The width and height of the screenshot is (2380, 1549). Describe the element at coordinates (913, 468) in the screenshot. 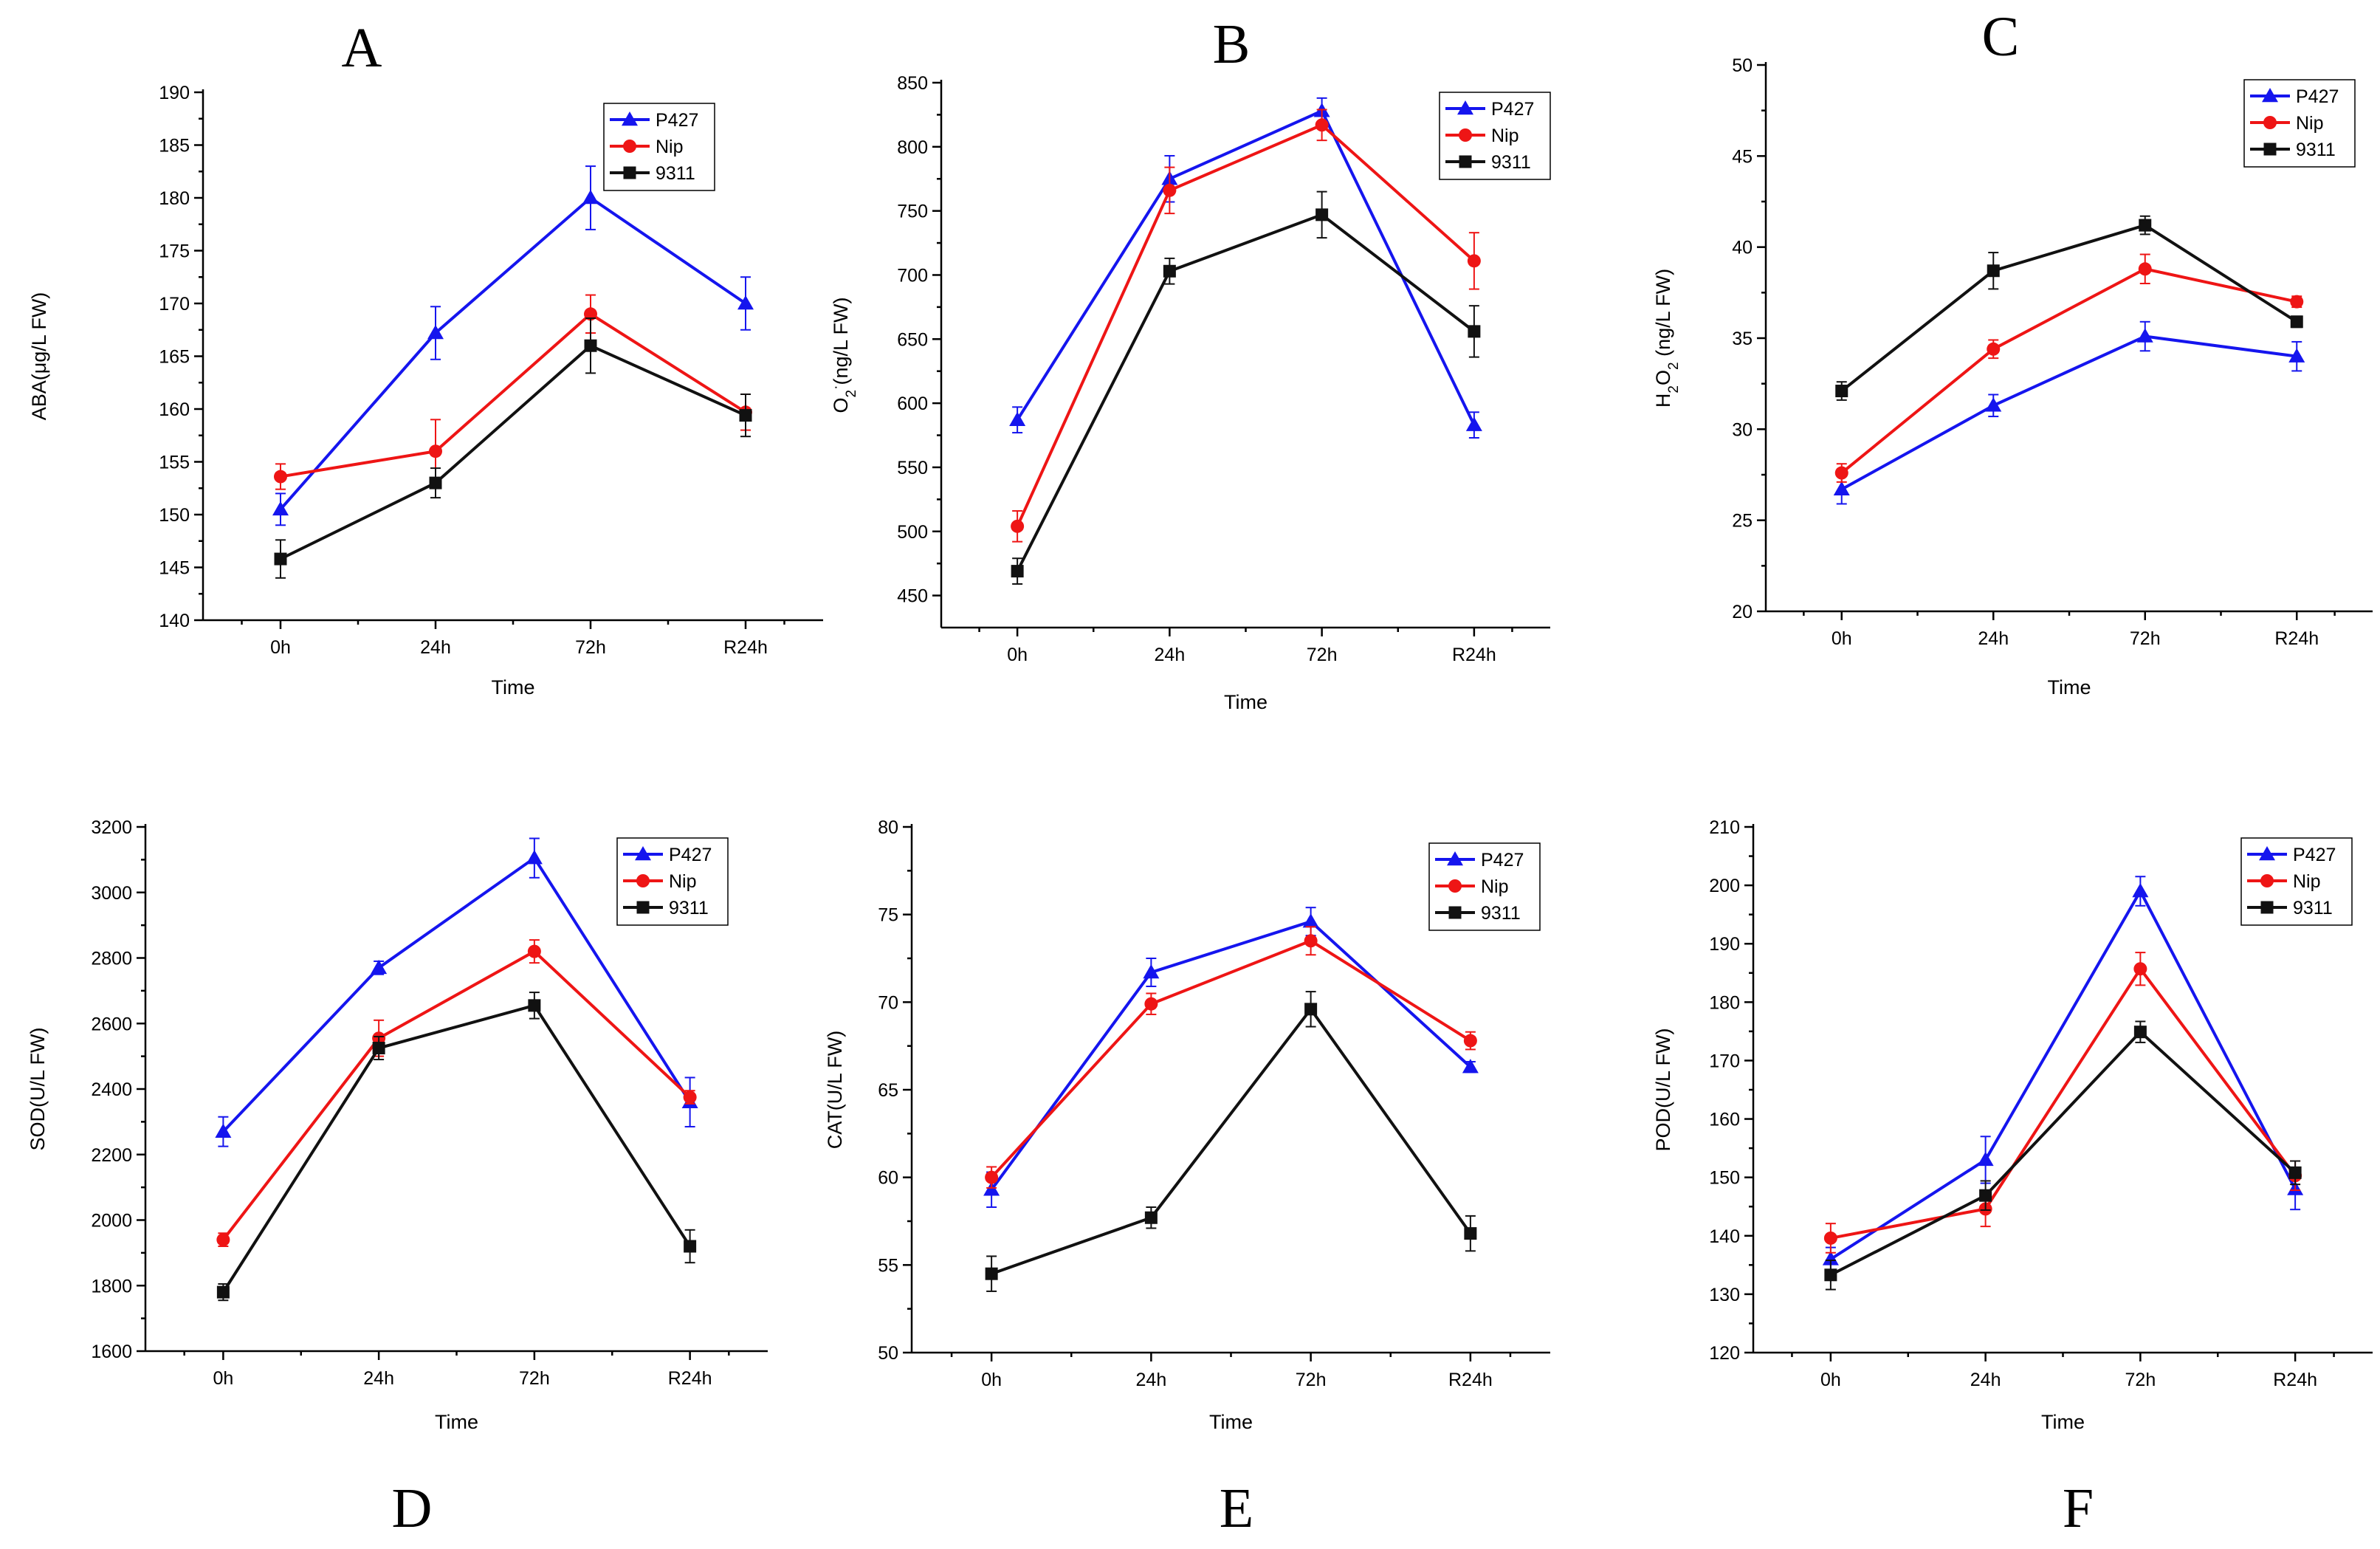

I see `y-tick-label: 550` at that location.